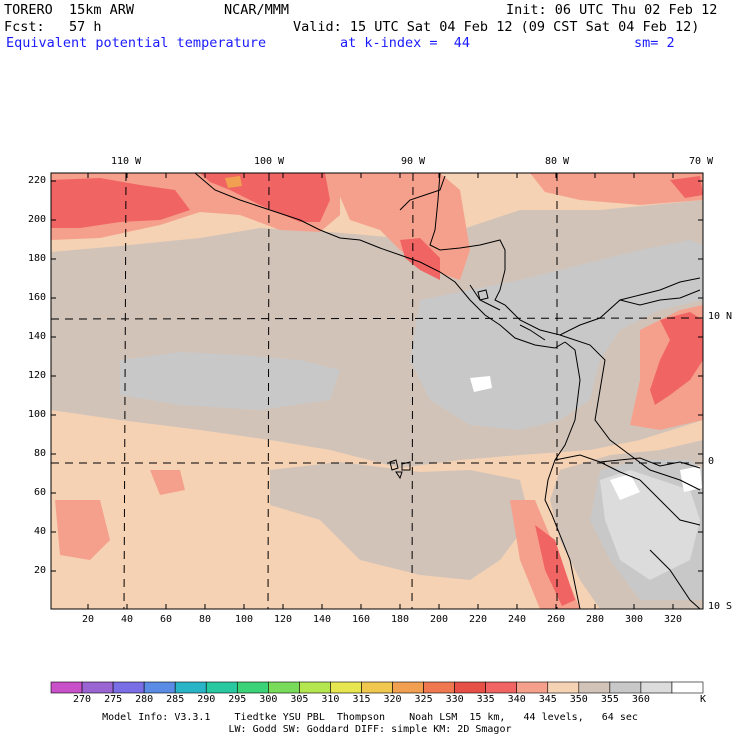  I want to click on colorbar-label: 280, so click(144, 699).